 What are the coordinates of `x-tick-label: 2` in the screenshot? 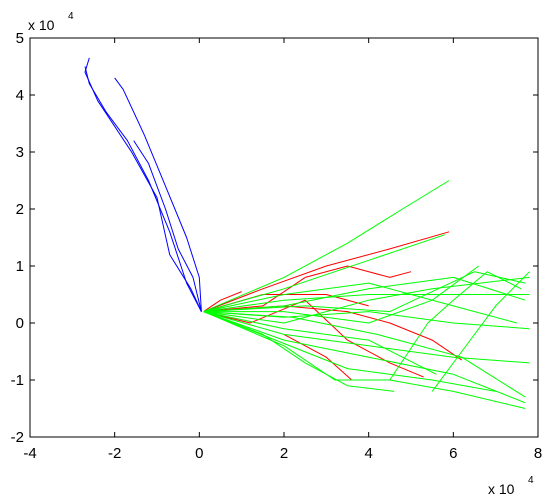 It's located at (284, 453).